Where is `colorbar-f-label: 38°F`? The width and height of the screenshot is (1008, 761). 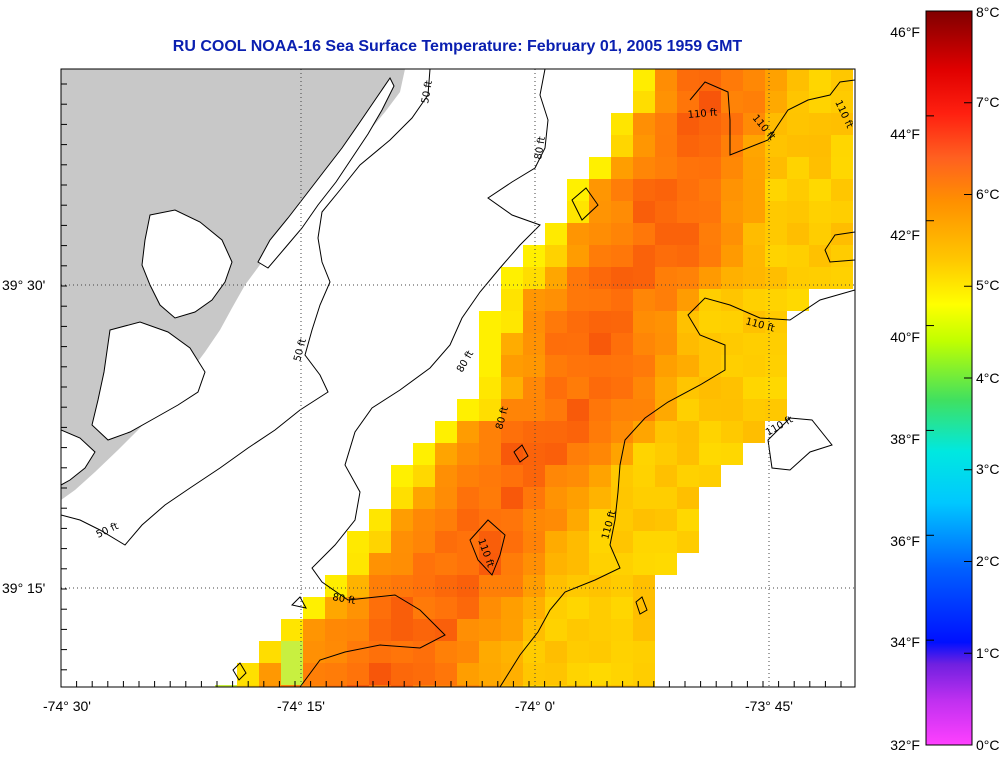 colorbar-f-label: 38°F is located at coordinates (905, 439).